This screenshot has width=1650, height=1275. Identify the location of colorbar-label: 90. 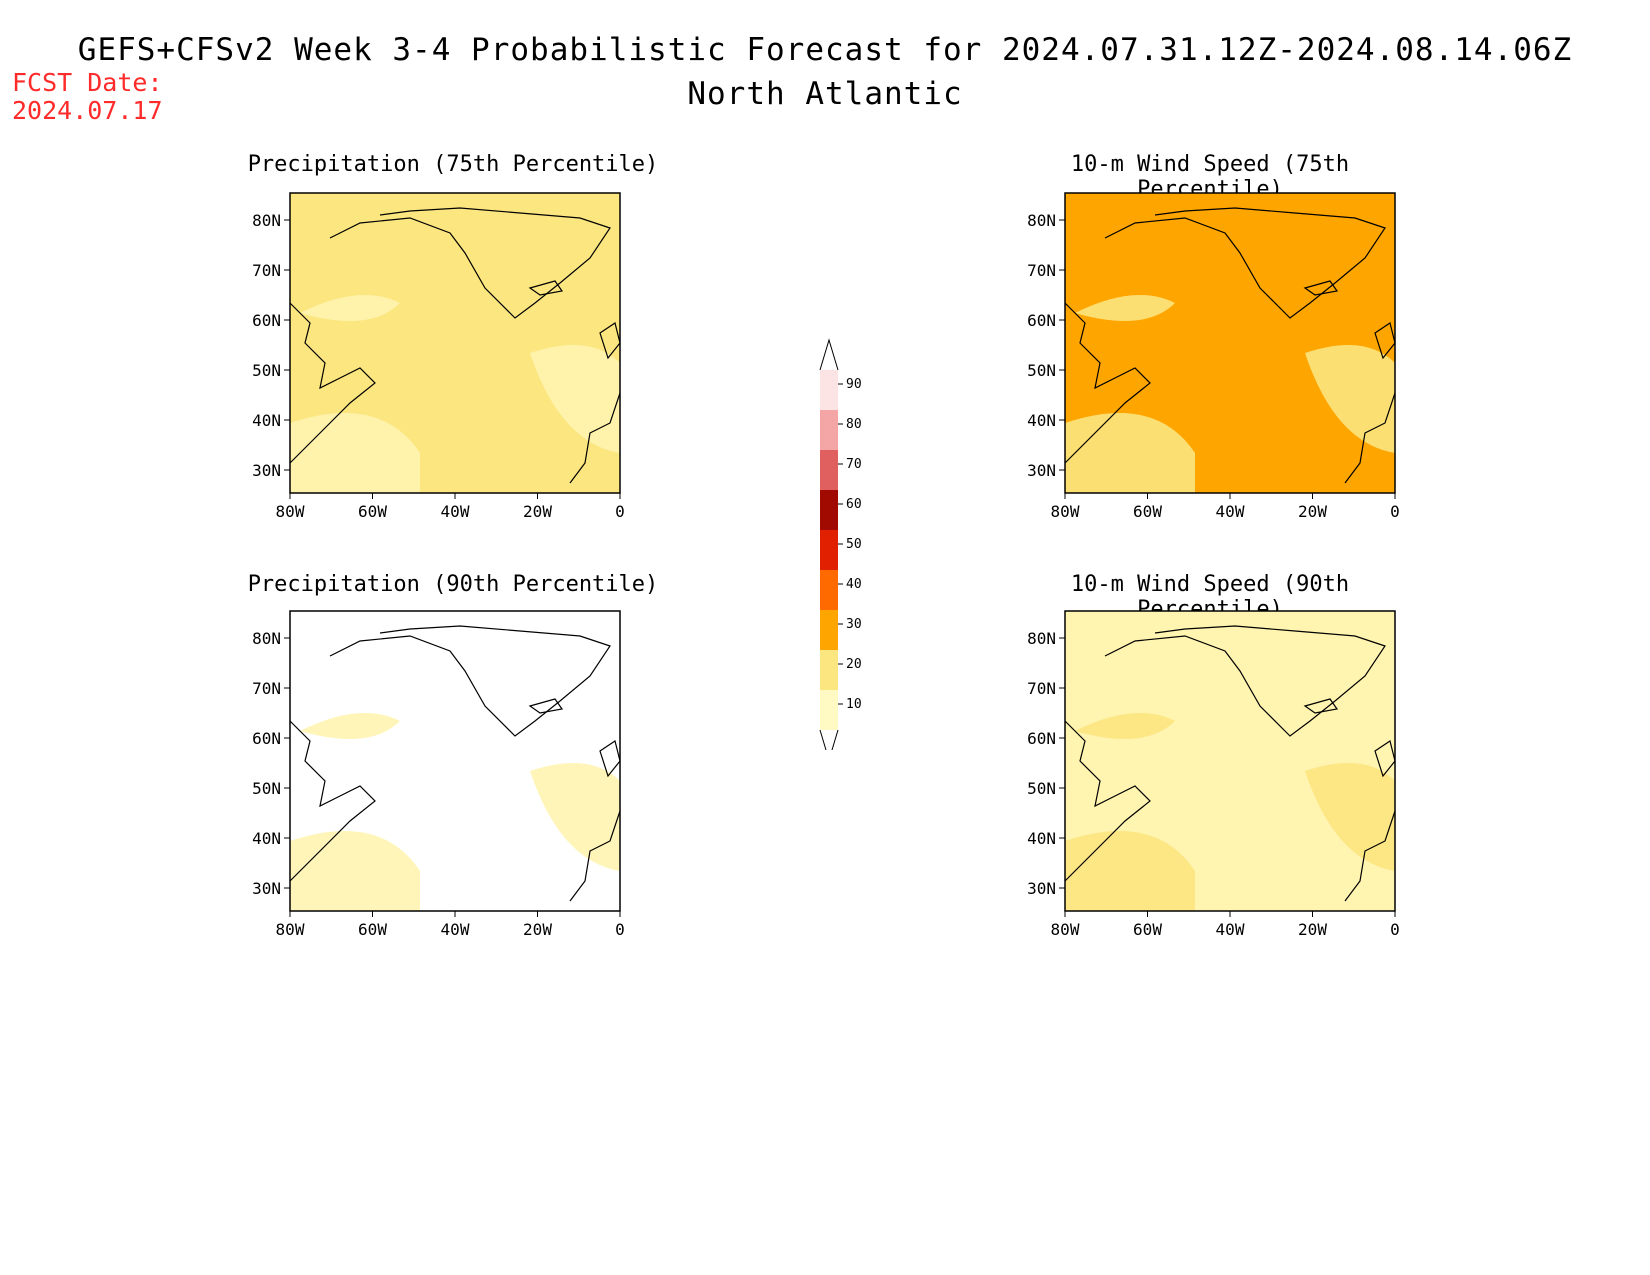
(854, 384).